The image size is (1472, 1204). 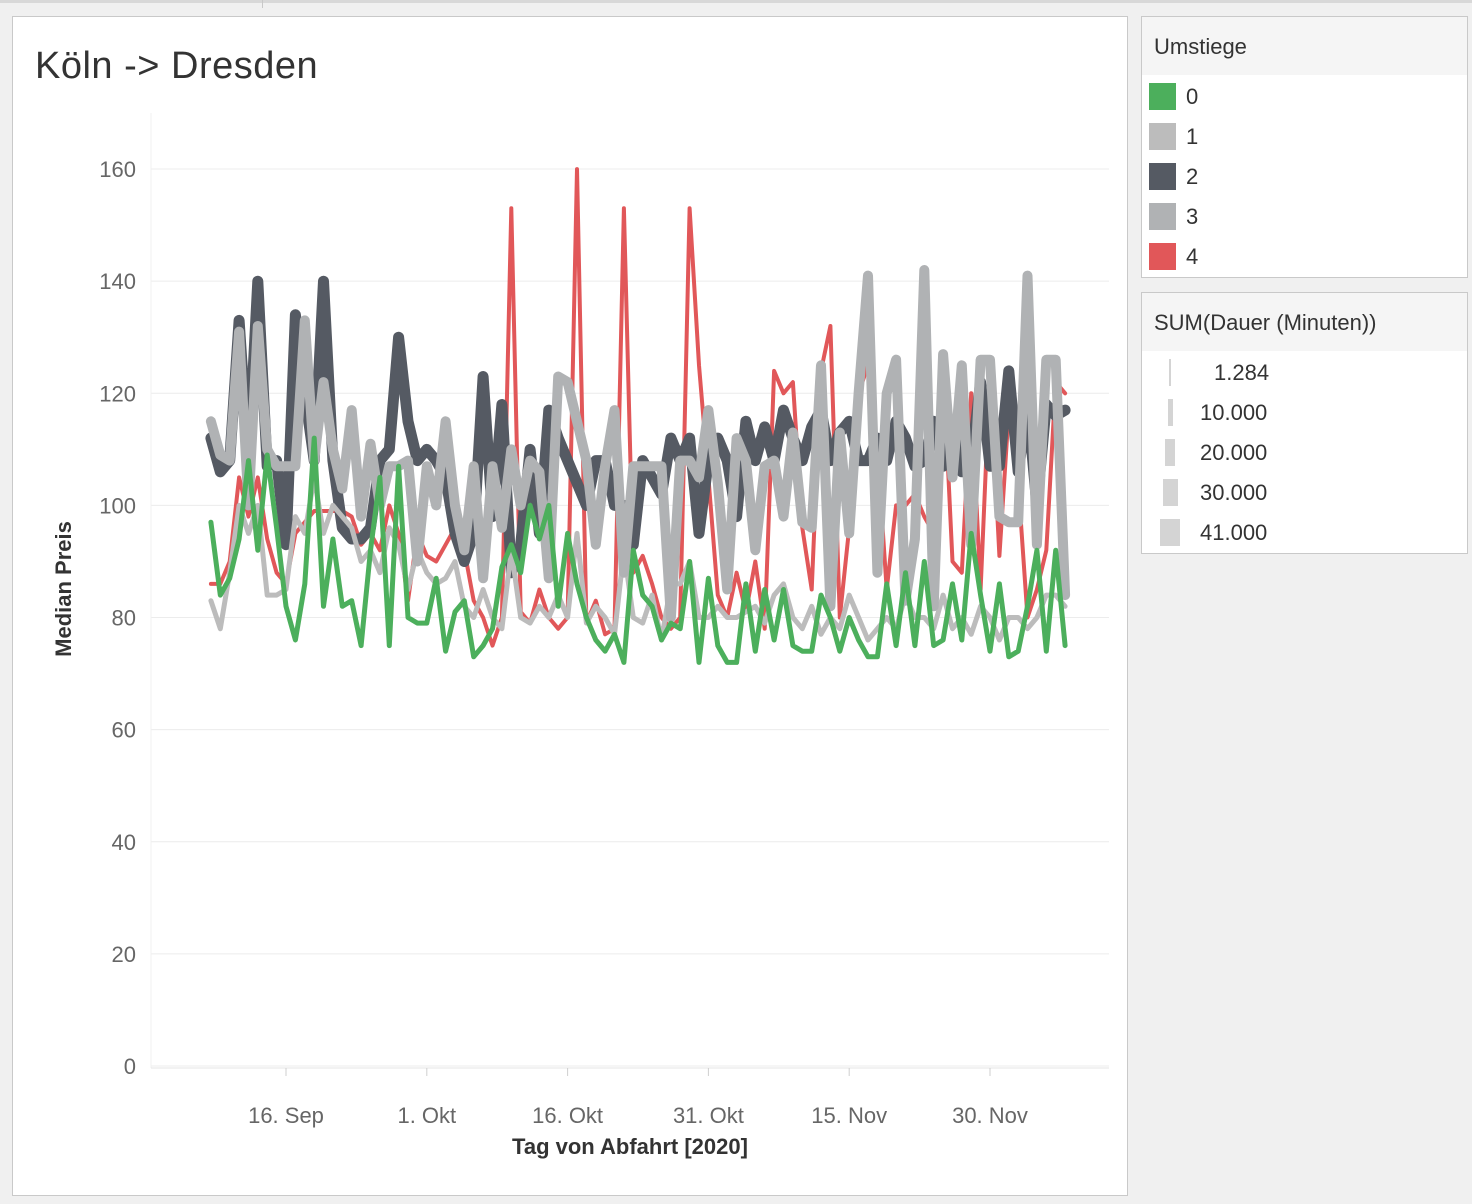 What do you see at coordinates (1234, 492) in the screenshot?
I see `size-legend-label: 30.000` at bounding box center [1234, 492].